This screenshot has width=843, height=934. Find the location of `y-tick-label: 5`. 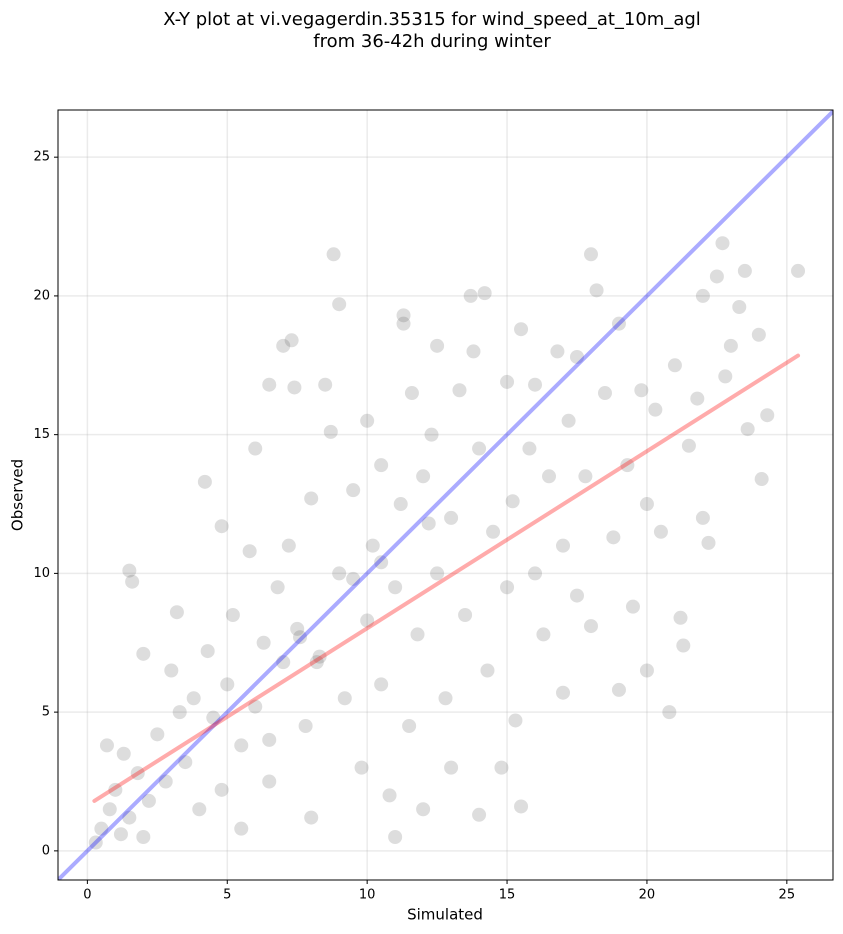

y-tick-label: 5 is located at coordinates (46, 712).